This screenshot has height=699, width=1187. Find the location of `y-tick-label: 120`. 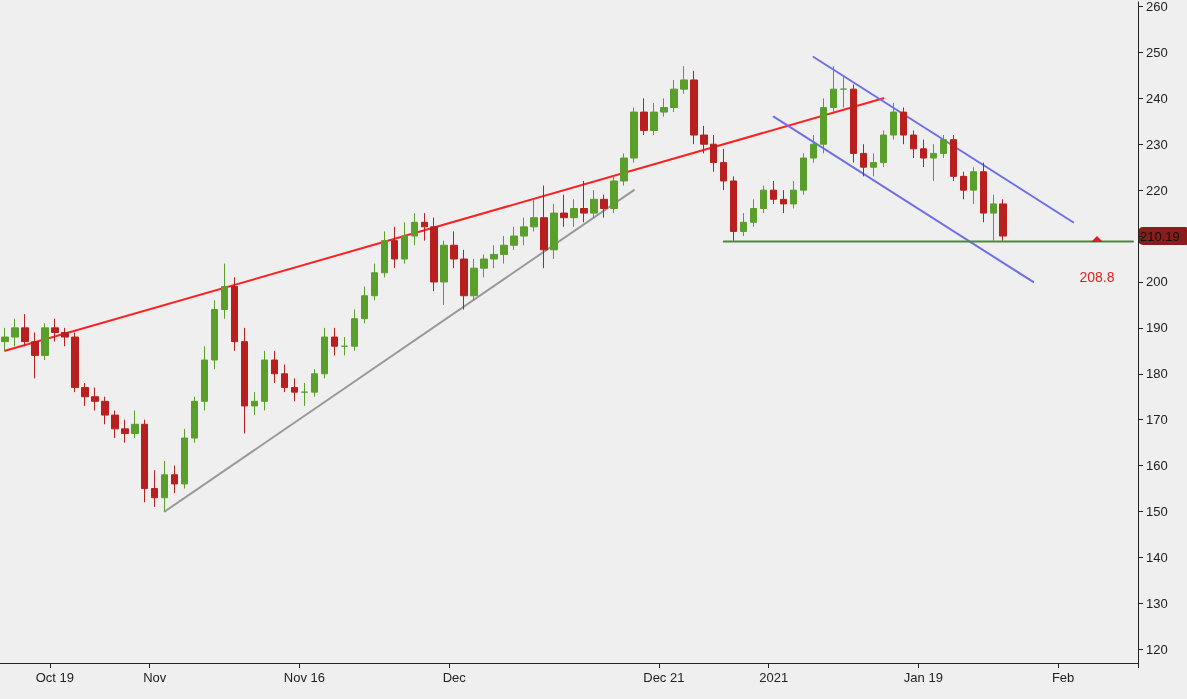

y-tick-label: 120 is located at coordinates (1157, 649).